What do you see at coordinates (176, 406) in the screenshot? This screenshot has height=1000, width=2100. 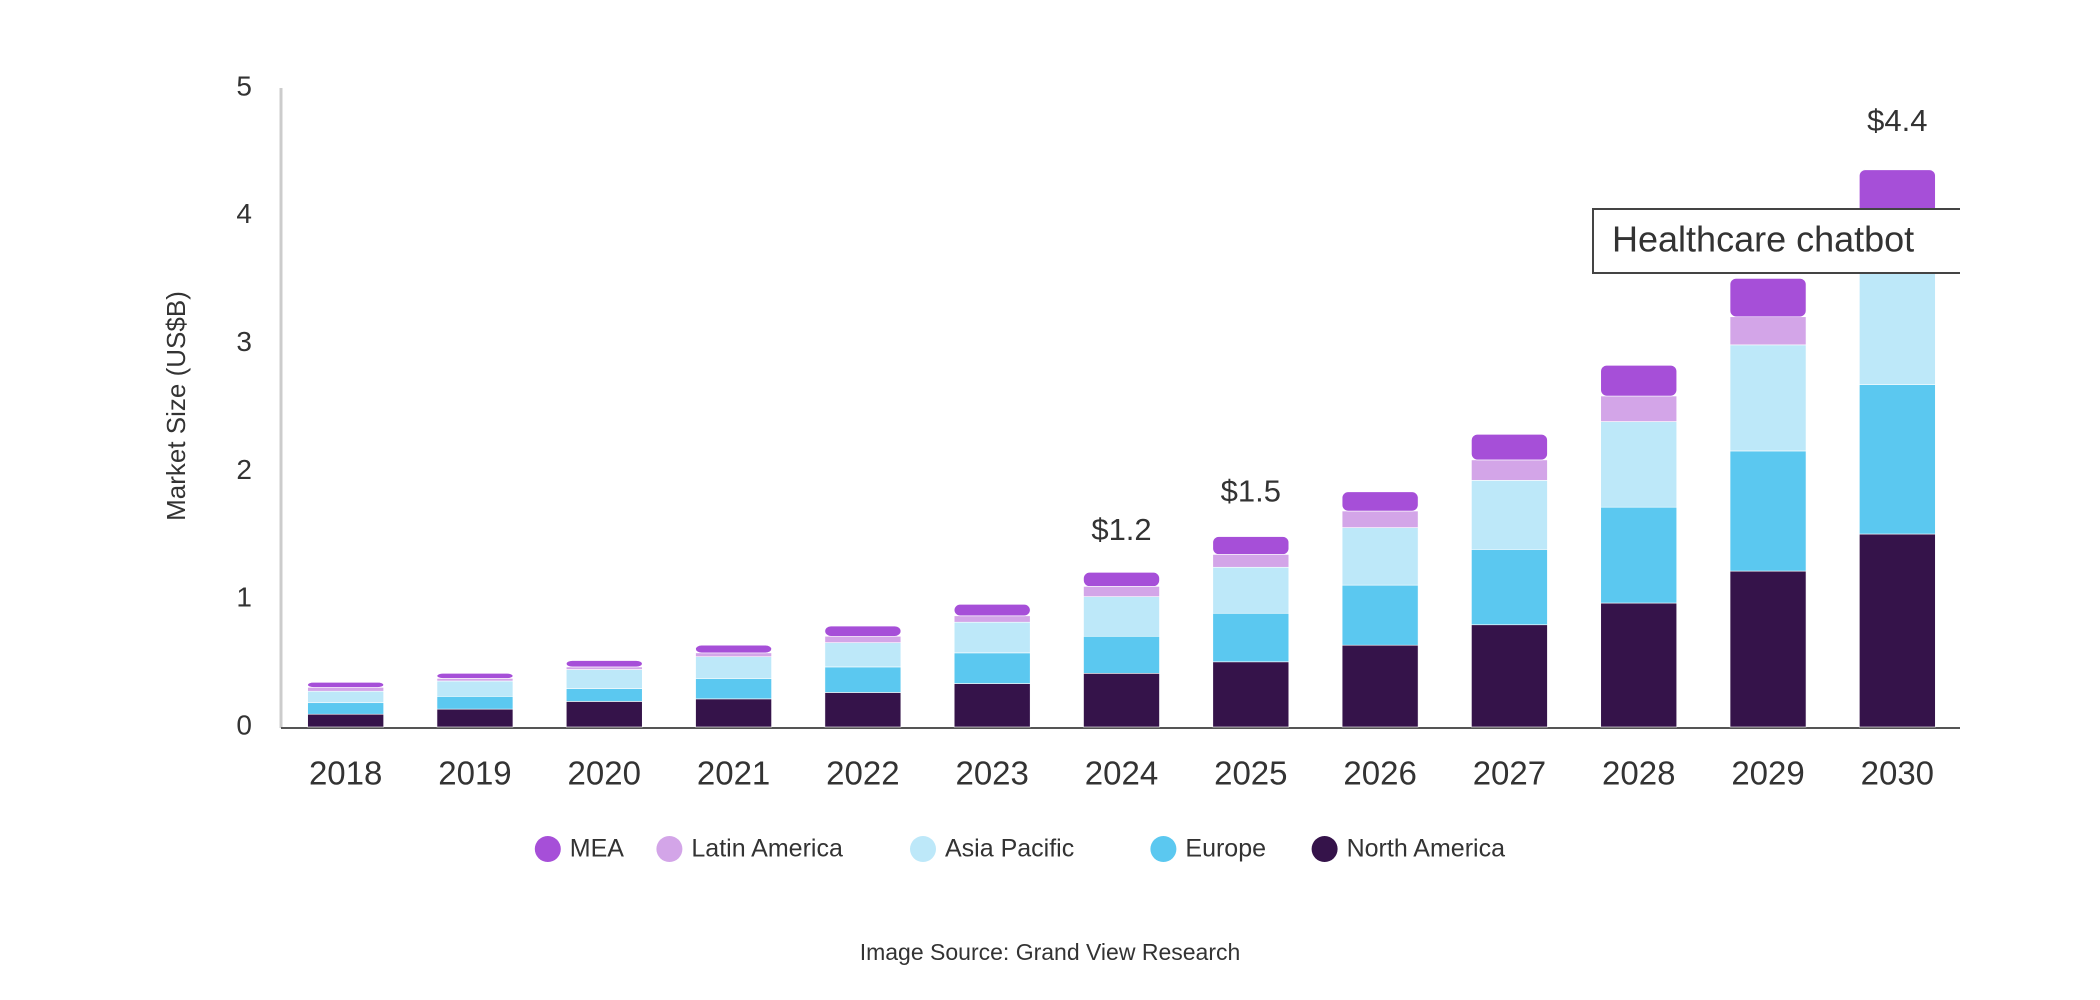 I see `y-axis-label: Market Size (US$B)` at bounding box center [176, 406].